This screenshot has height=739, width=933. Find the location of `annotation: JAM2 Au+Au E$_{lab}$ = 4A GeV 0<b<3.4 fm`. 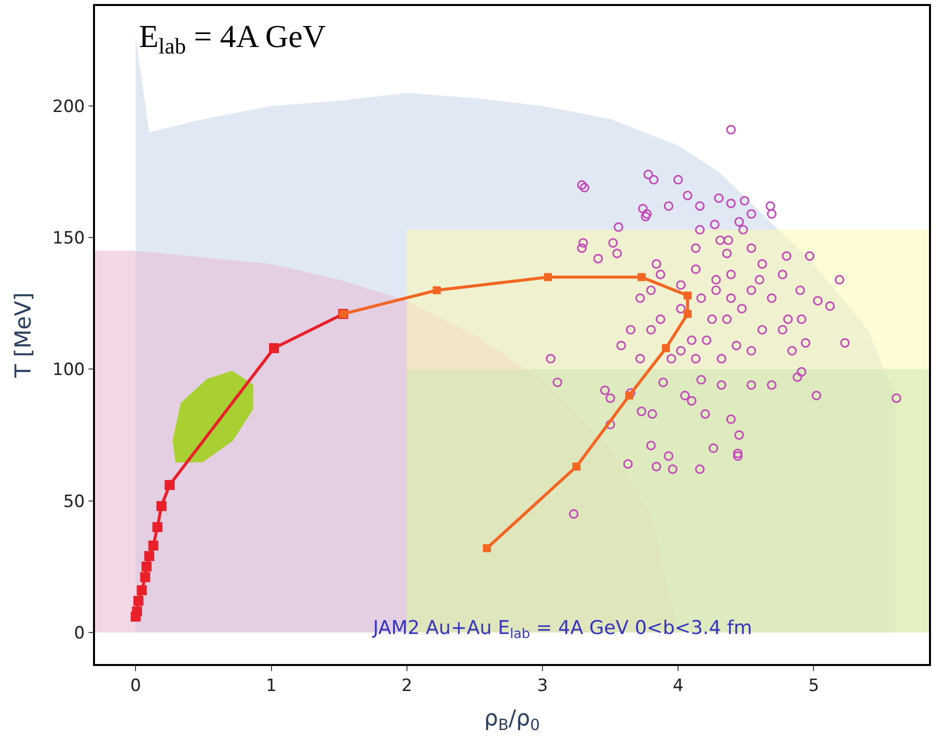

annotation: JAM2 Au+Au E$_{lab}$ = 4A GeV 0<b<3.4 fm is located at coordinates (562, 629).